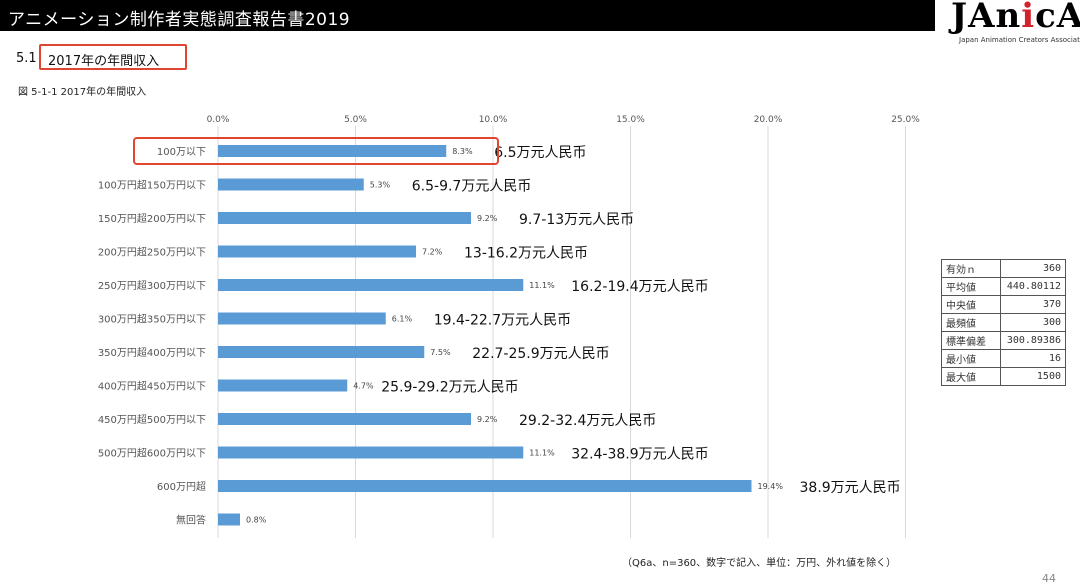  Describe the element at coordinates (971, 358) in the screenshot. I see `stats-label: 最小値` at that location.